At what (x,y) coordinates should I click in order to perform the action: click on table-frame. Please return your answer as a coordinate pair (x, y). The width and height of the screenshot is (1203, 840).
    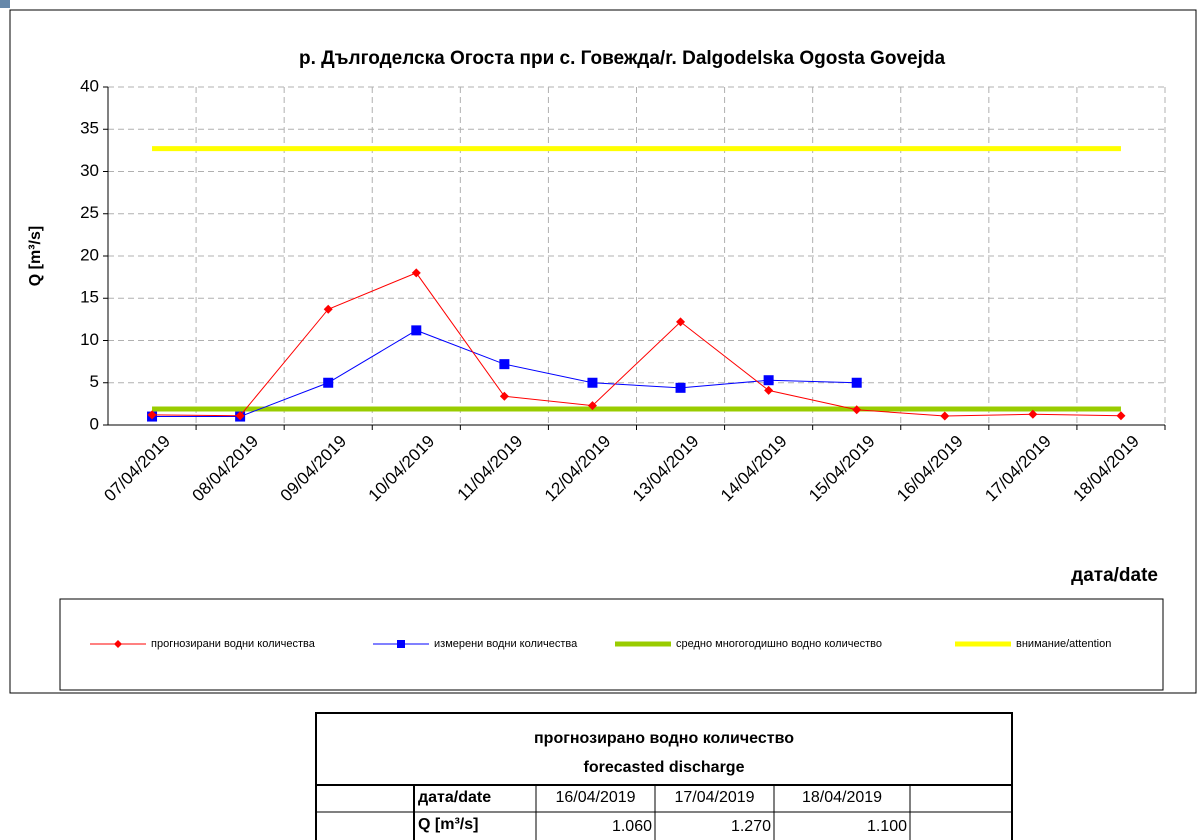
    Looking at the image, I should click on (664, 776).